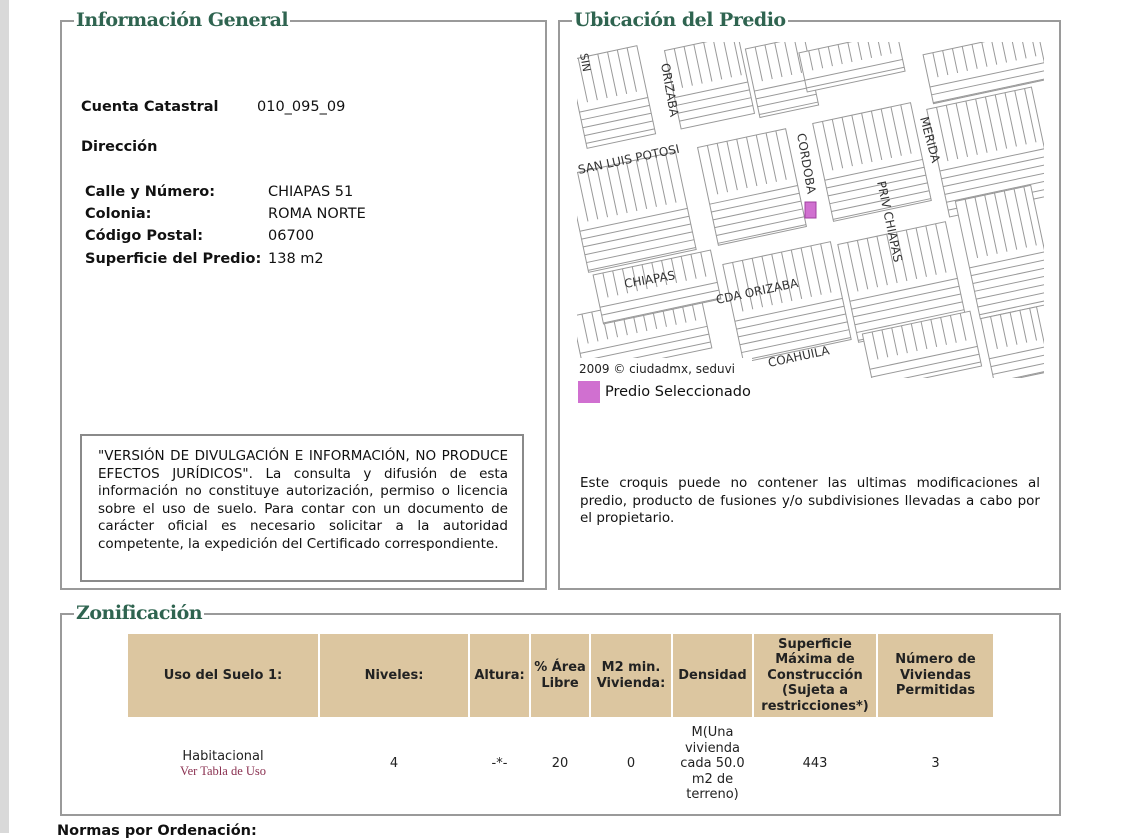  I want to click on cell-area-libre: 20, so click(560, 764).